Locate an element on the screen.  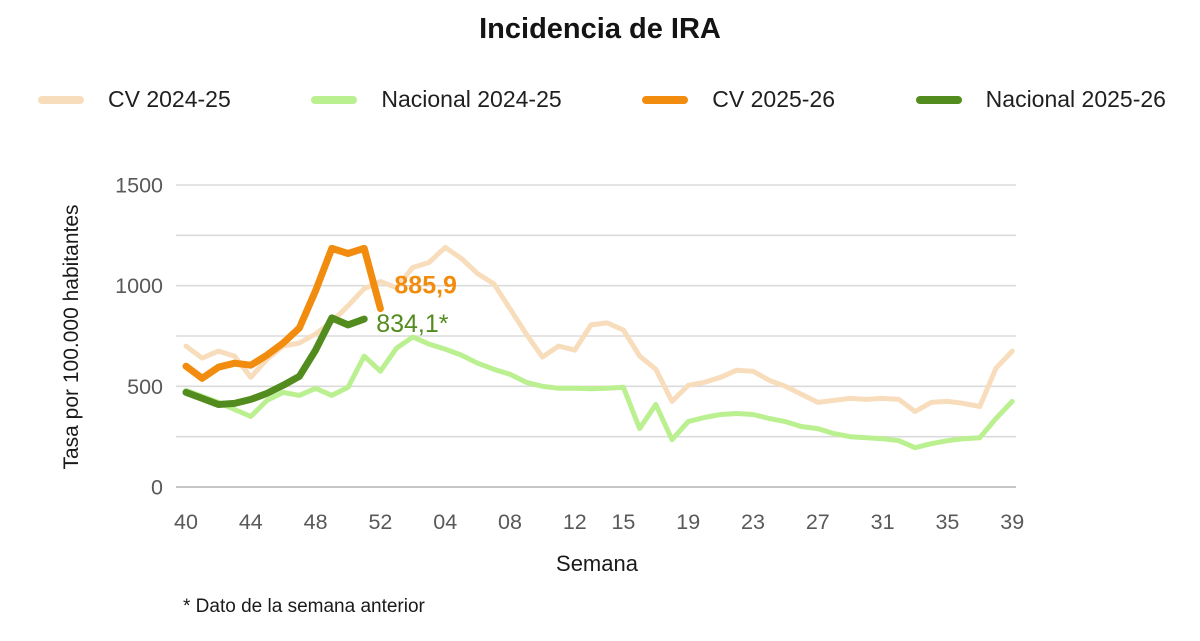
legend-item-cv-2024-25: CV 2024-25 is located at coordinates (134, 99).